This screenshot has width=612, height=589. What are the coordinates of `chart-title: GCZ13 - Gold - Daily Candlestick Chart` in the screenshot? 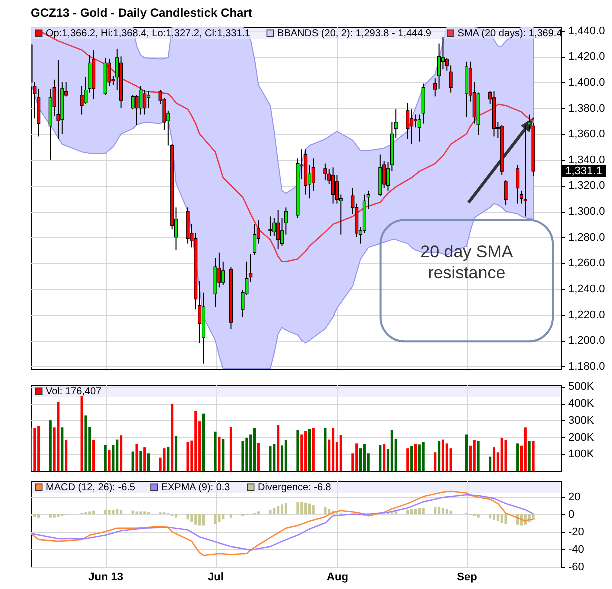 It's located at (141, 13).